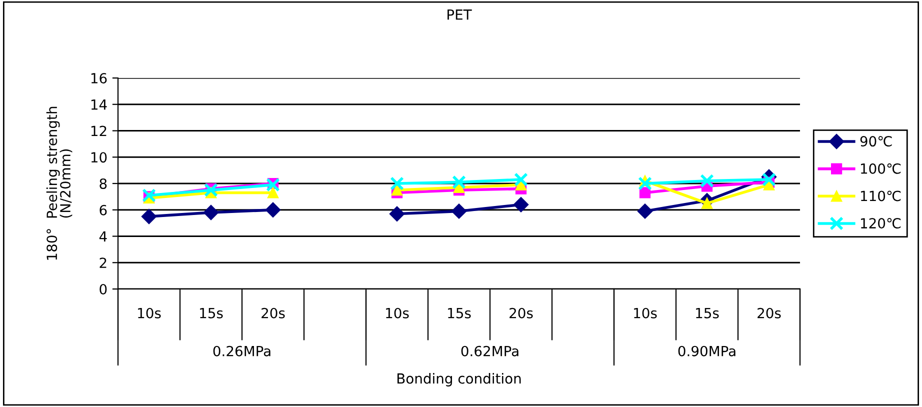 The image size is (922, 407). What do you see at coordinates (103, 236) in the screenshot?
I see `y-tick-label: 4` at bounding box center [103, 236].